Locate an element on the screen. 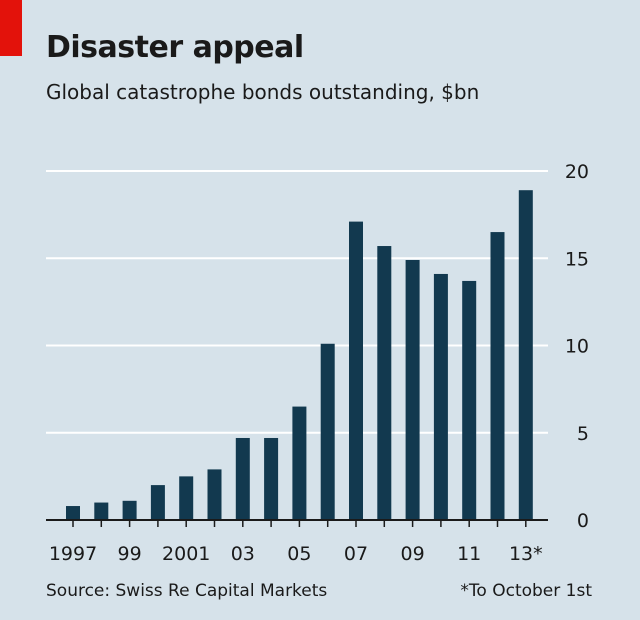 The width and height of the screenshot is (640, 620). bar-1998 is located at coordinates (101, 511).